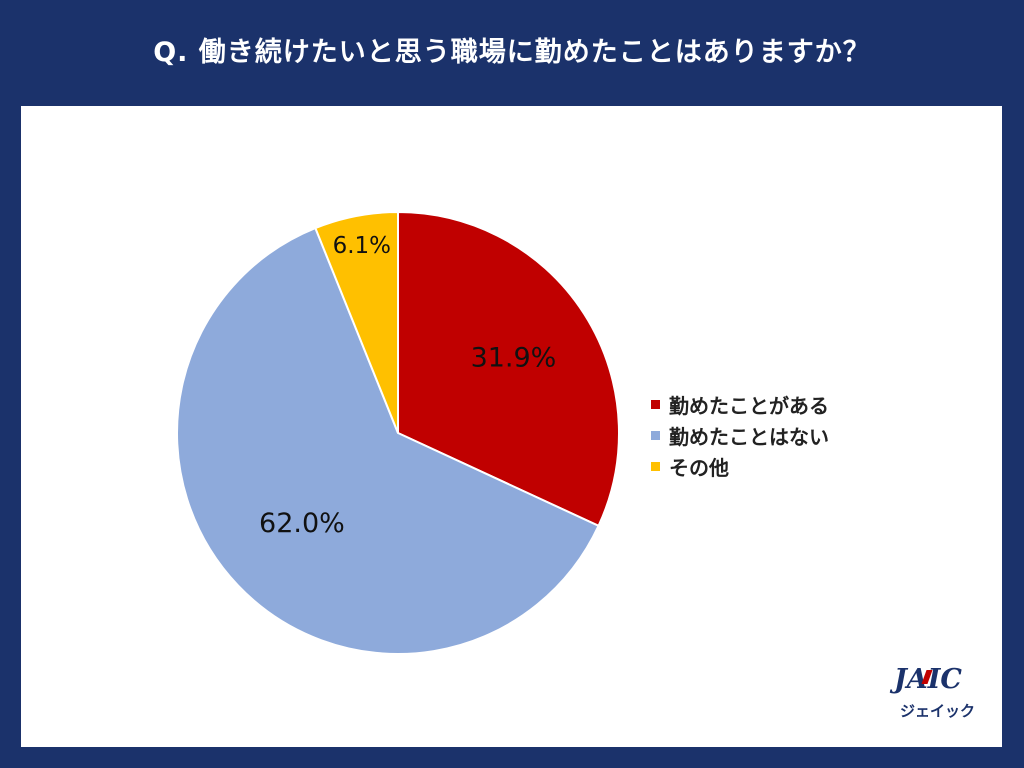 Image resolution: width=1024 pixels, height=768 pixels. I want to click on legend-item-2: 勤めたことはない, so click(781, 435).